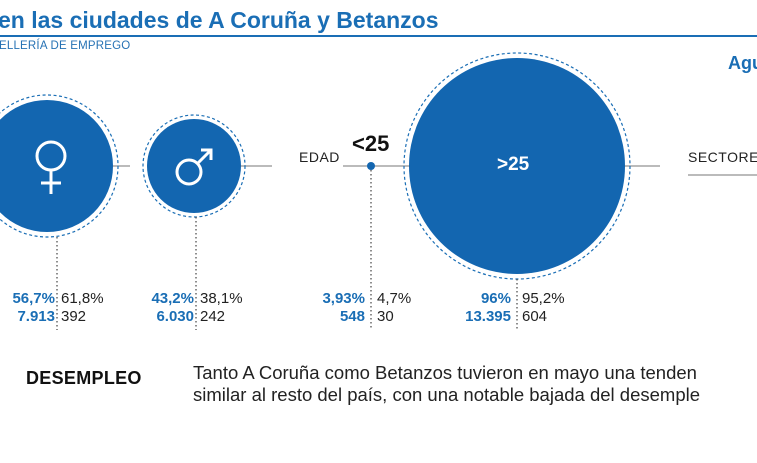 This screenshot has height=463, width=757. Describe the element at coordinates (74, 316) in the screenshot. I see `female-count-b: 392` at that location.